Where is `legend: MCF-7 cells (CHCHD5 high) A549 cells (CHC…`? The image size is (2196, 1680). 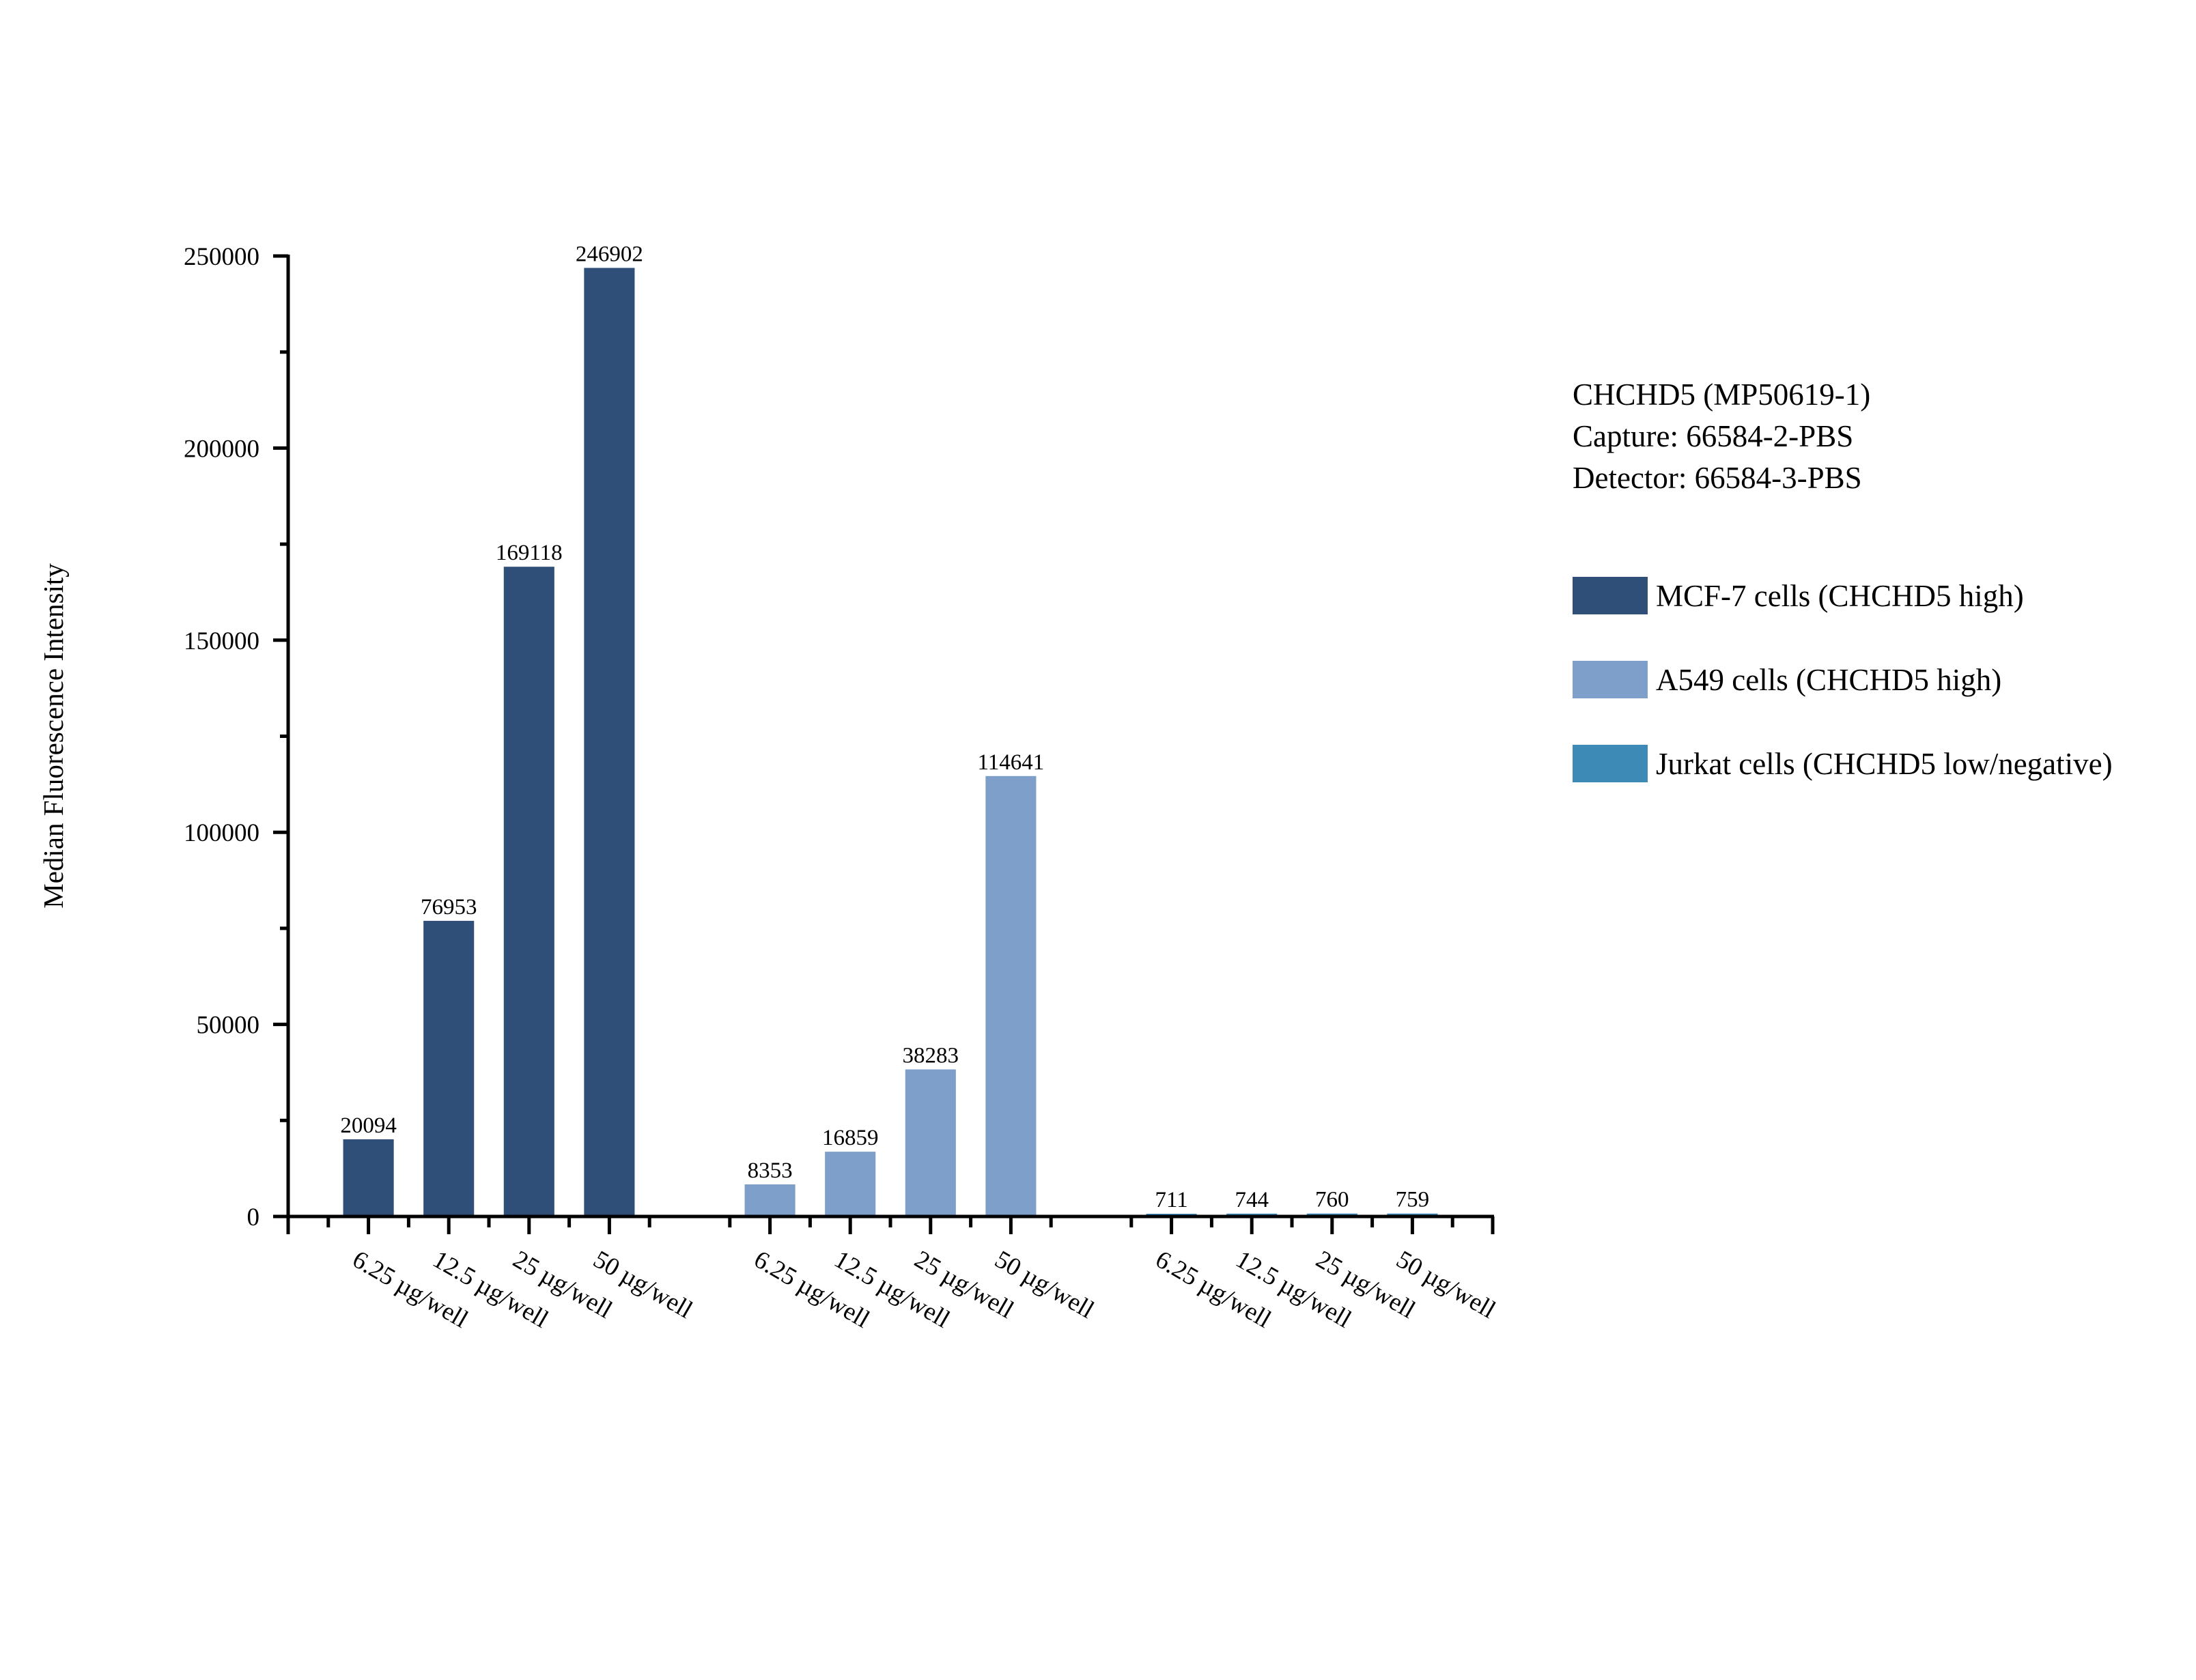
legend: MCF-7 cells (CHCHD5 high) A549 cells (CHC… is located at coordinates (1843, 679).